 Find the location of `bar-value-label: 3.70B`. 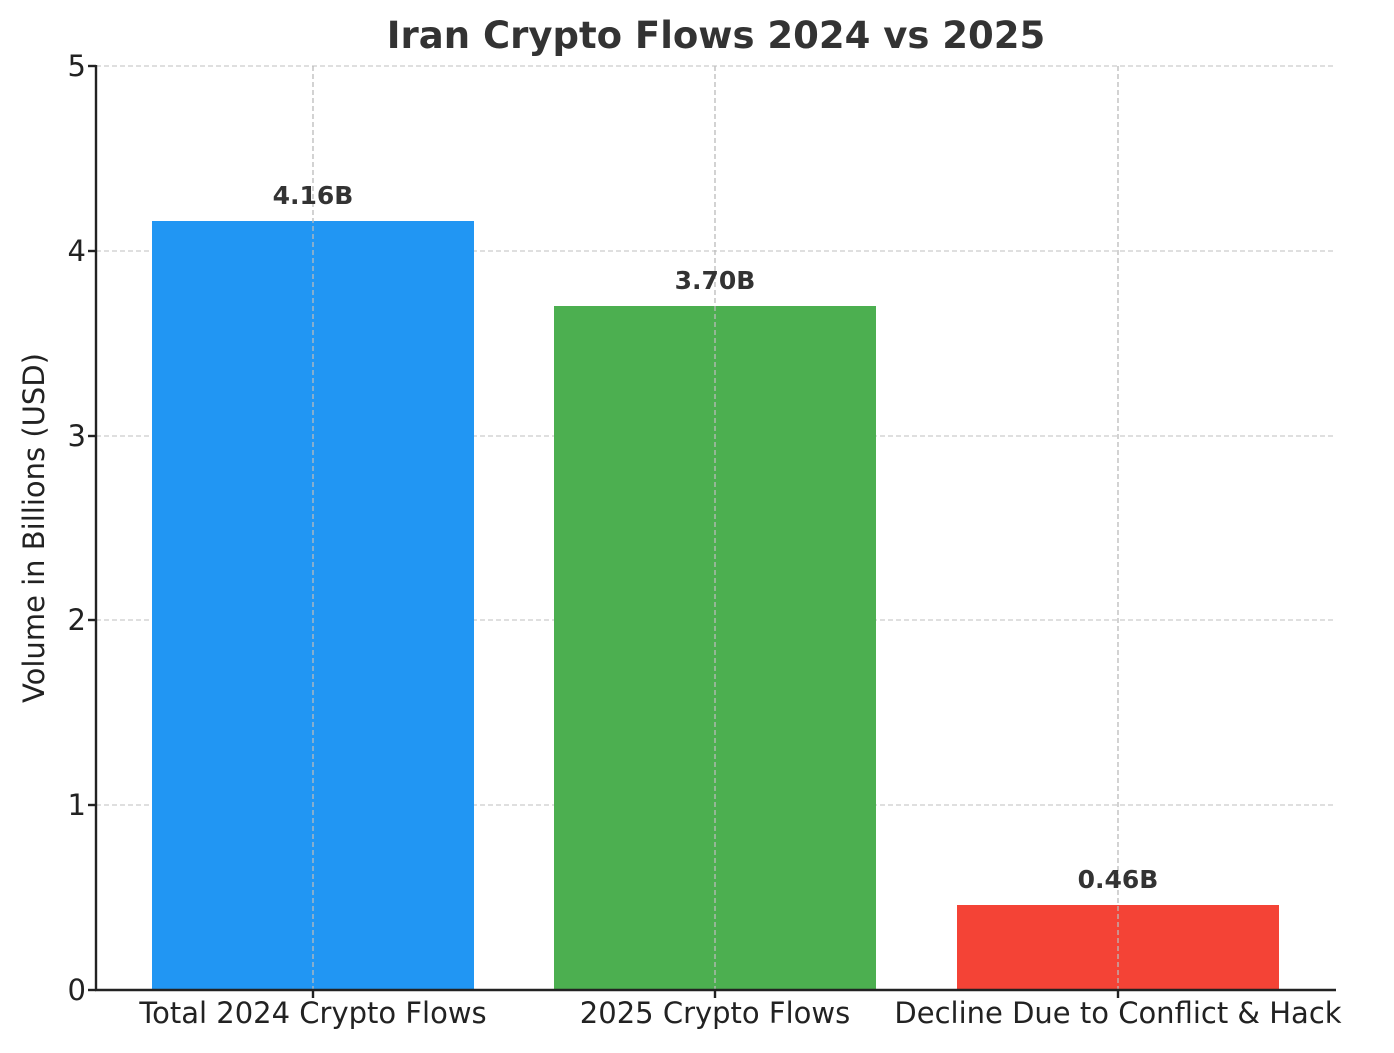

bar-value-label: 3.70B is located at coordinates (715, 281).